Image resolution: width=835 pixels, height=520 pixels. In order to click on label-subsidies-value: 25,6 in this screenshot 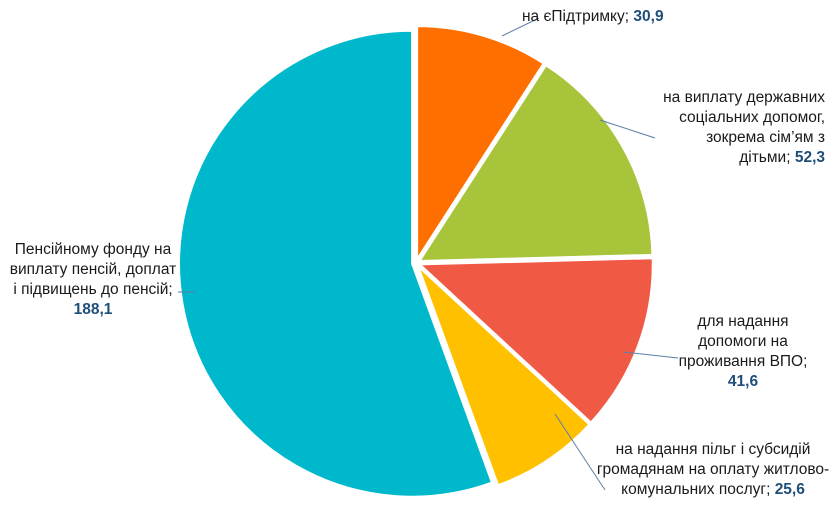, I will do `click(789, 489)`.